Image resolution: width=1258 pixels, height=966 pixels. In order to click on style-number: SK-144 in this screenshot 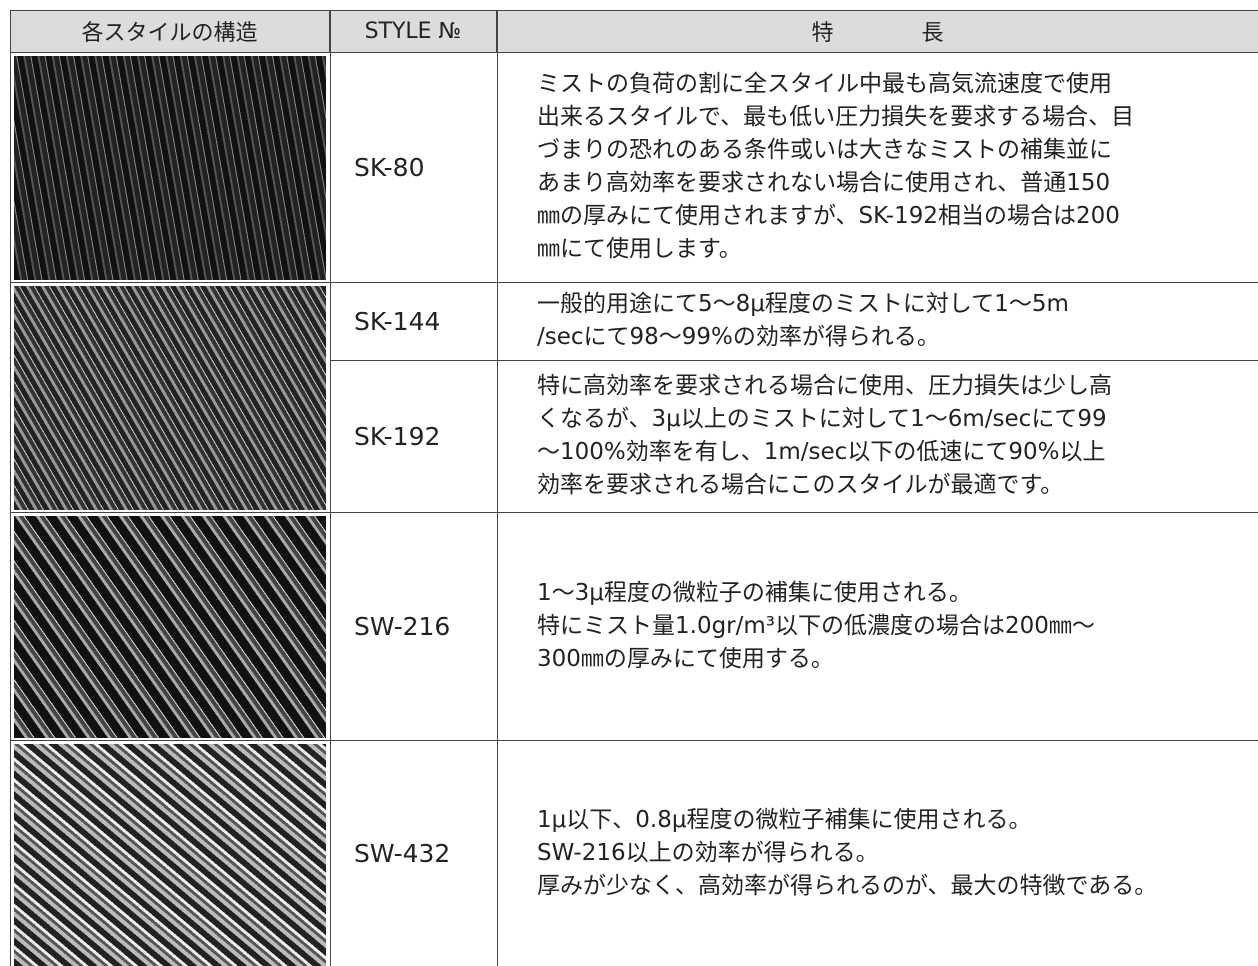, I will do `click(397, 321)`.